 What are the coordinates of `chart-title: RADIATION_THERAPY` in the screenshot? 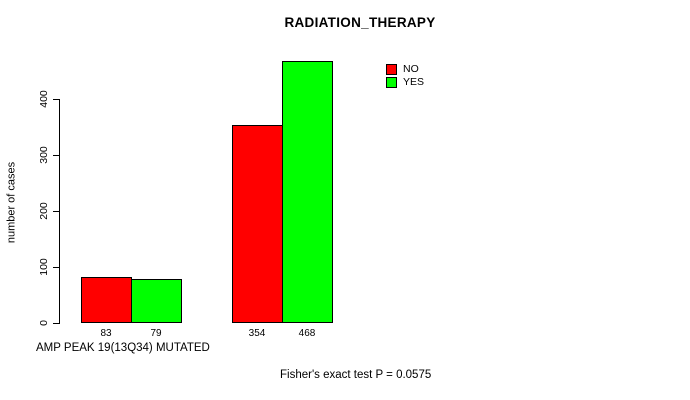 It's located at (360, 22).